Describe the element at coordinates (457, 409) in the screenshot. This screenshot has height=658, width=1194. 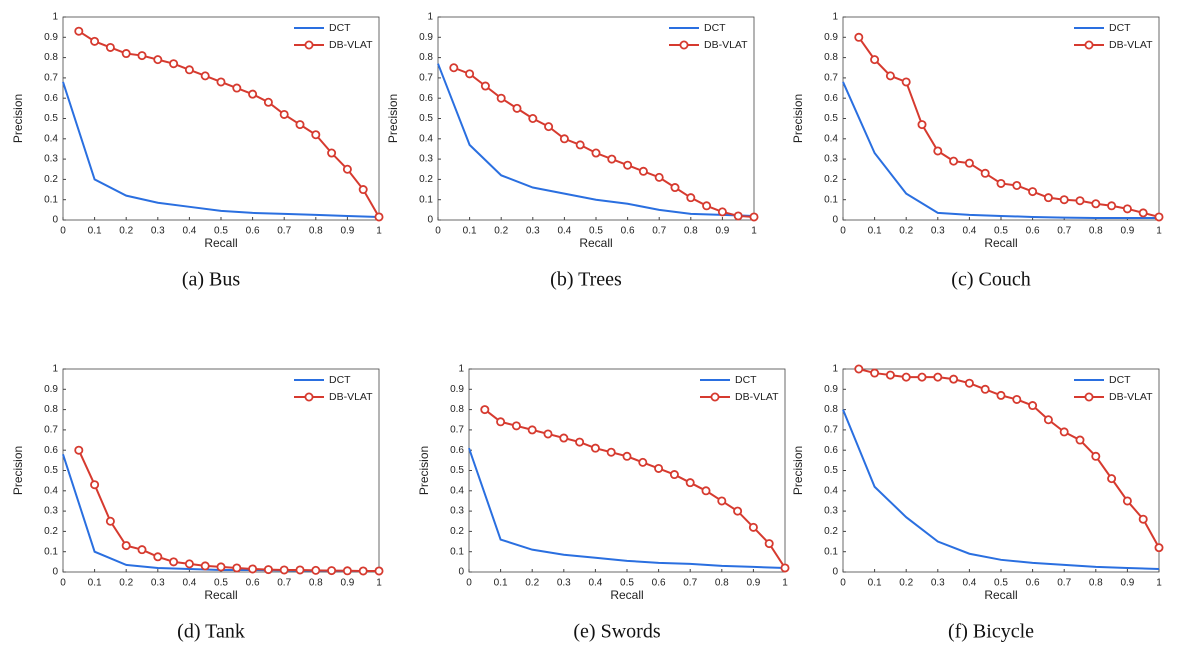
I see `y-tick-label: 0.8` at that location.